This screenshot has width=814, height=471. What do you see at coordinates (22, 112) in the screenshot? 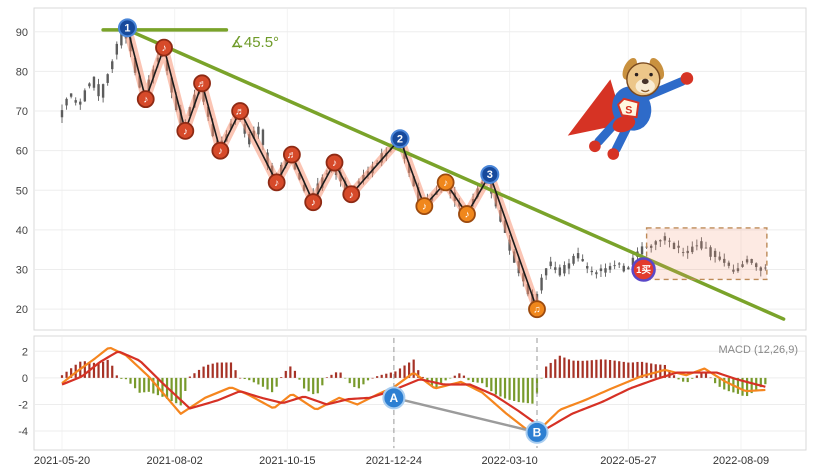
I see `price-axis-tick-label: 70` at bounding box center [22, 112].